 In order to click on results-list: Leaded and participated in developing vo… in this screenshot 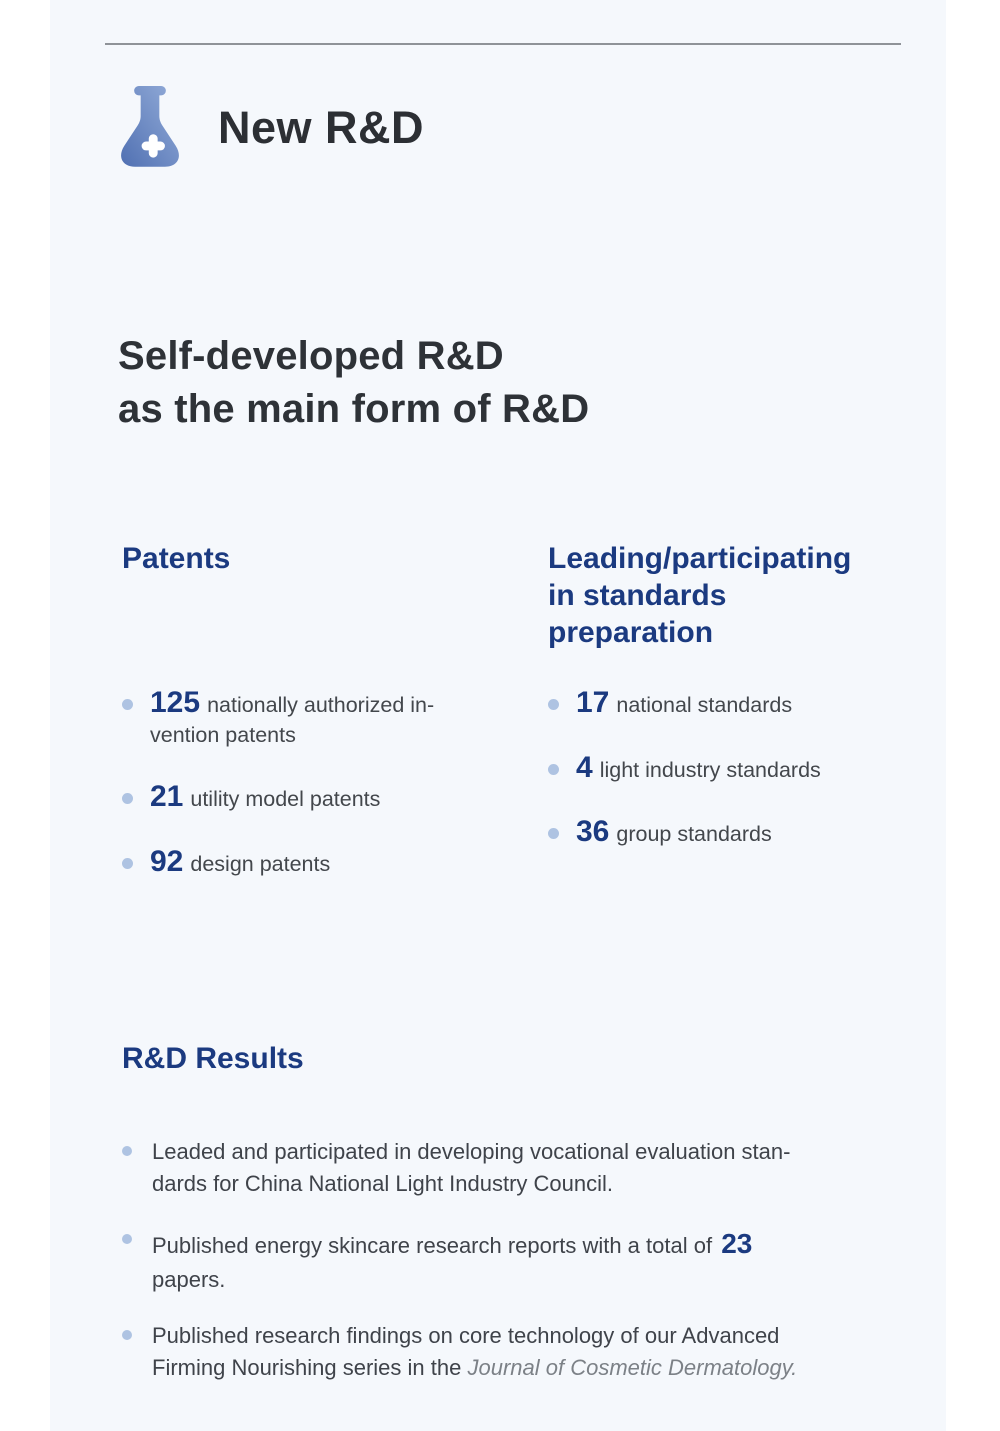, I will do `click(522, 1260)`.